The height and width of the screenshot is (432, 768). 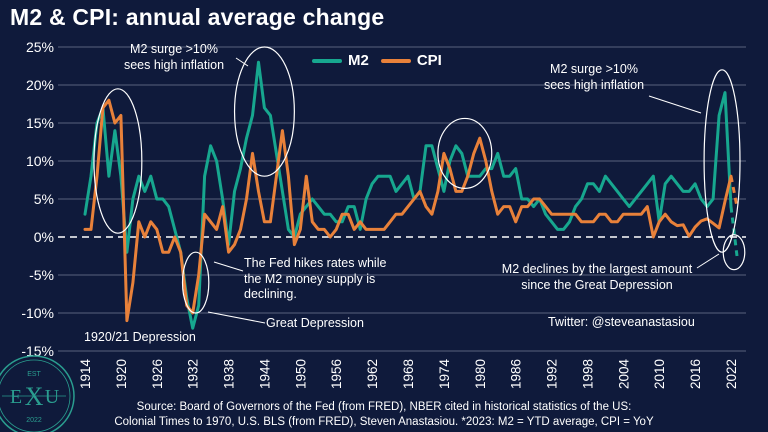 I want to click on legend-item-cpi: CPI, so click(x=411, y=60).